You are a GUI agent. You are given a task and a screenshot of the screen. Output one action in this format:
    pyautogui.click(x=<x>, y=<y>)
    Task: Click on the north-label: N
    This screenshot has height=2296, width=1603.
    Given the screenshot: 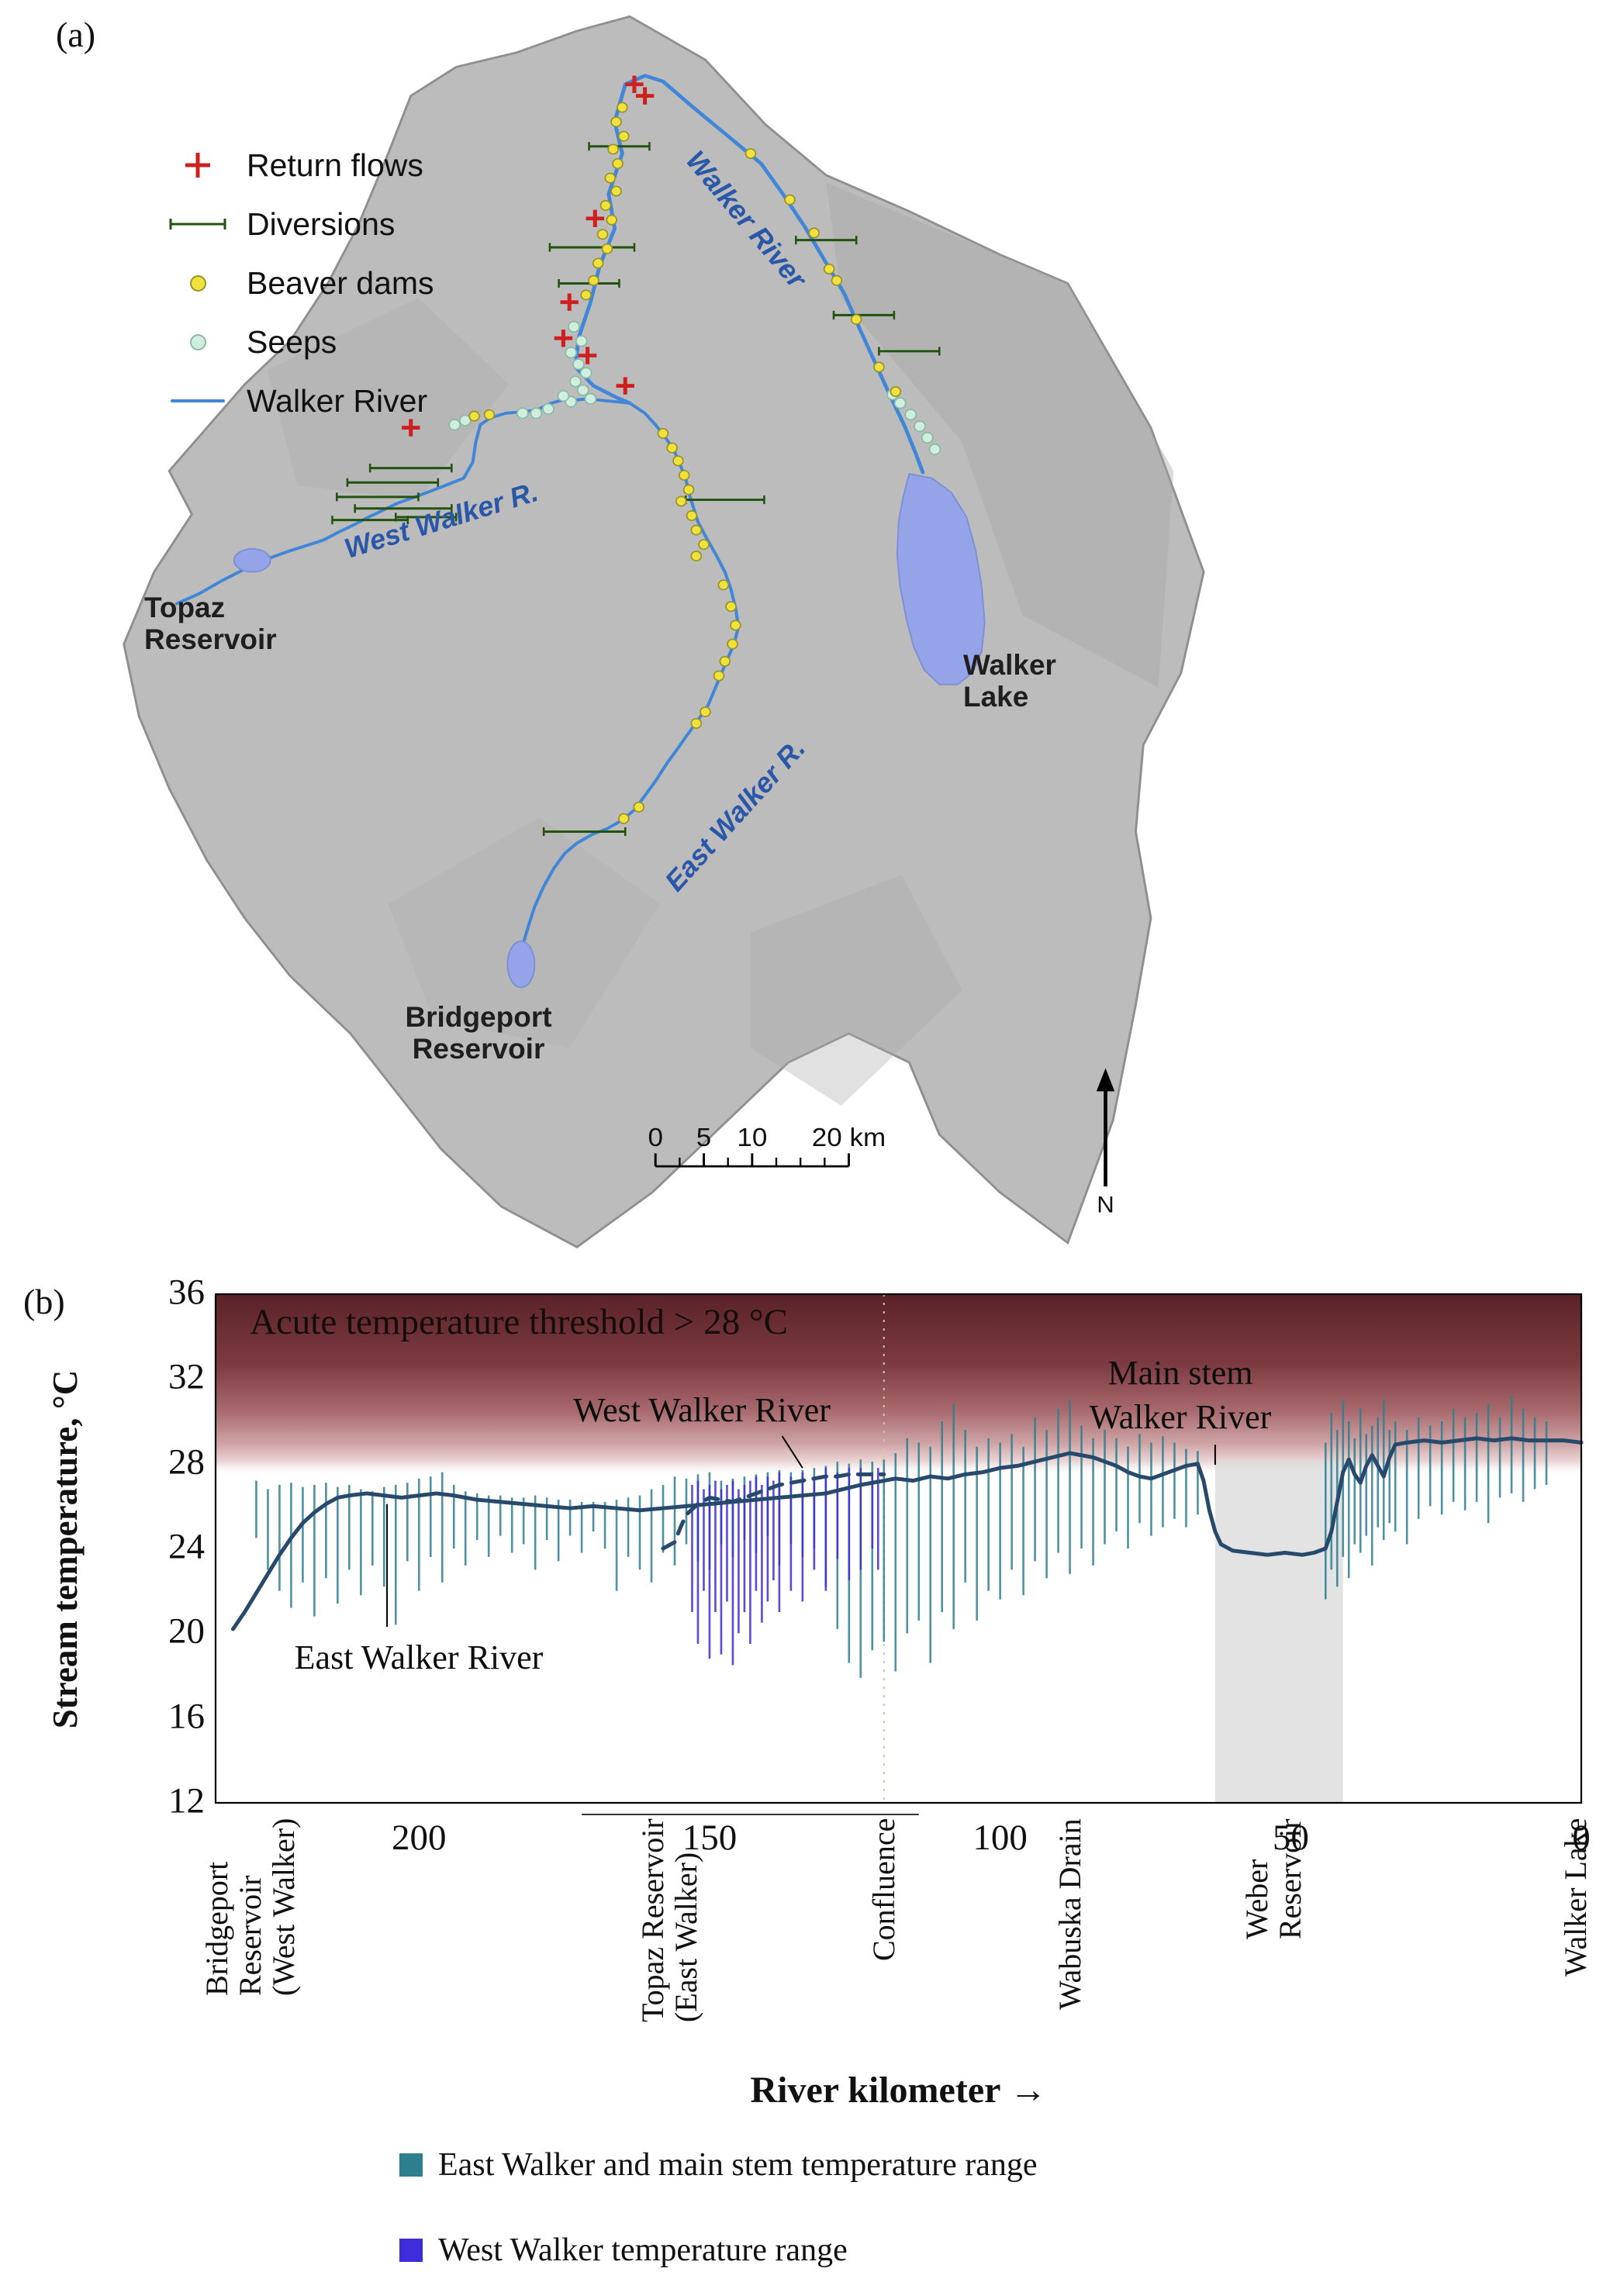 What is the action you would take?
    pyautogui.click(x=1105, y=1204)
    